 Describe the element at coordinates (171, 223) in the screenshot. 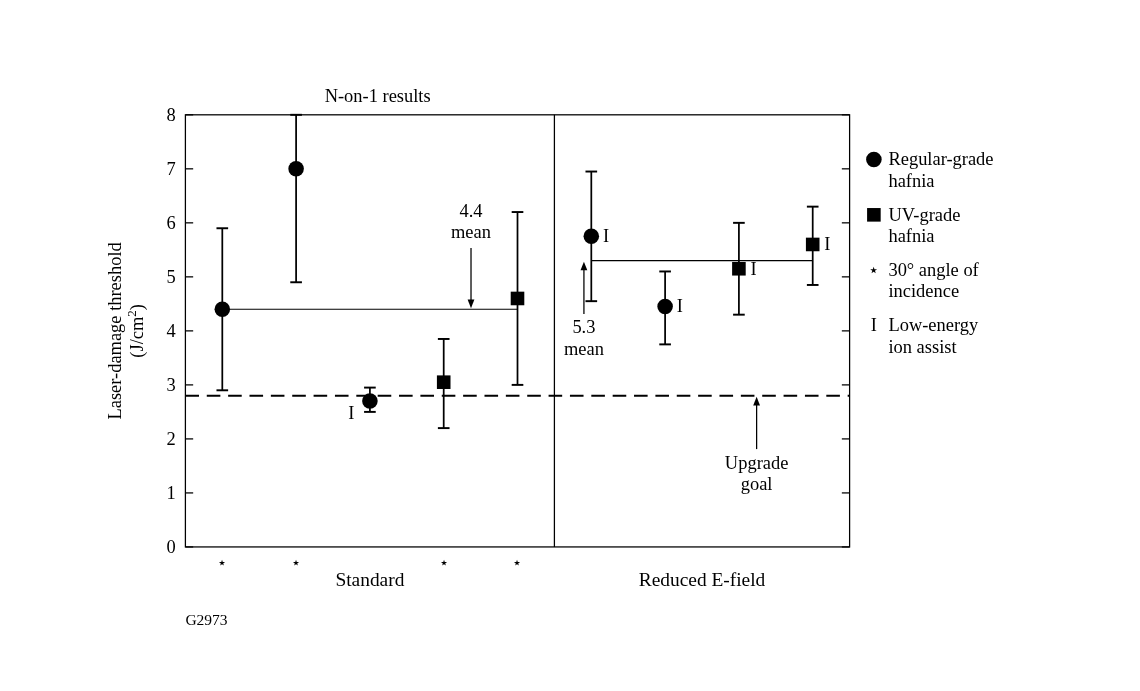

I see `y-tick-label: 6` at that location.